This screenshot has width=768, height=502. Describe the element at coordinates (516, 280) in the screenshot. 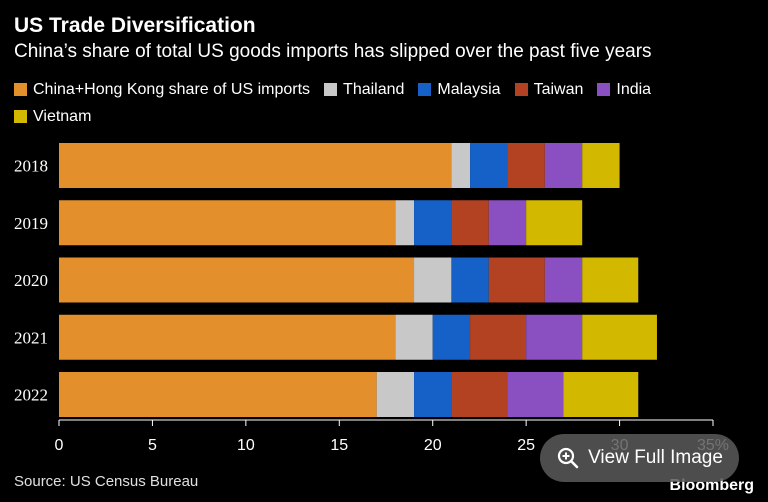

I see `bar-segment-taiwan-2020` at that location.